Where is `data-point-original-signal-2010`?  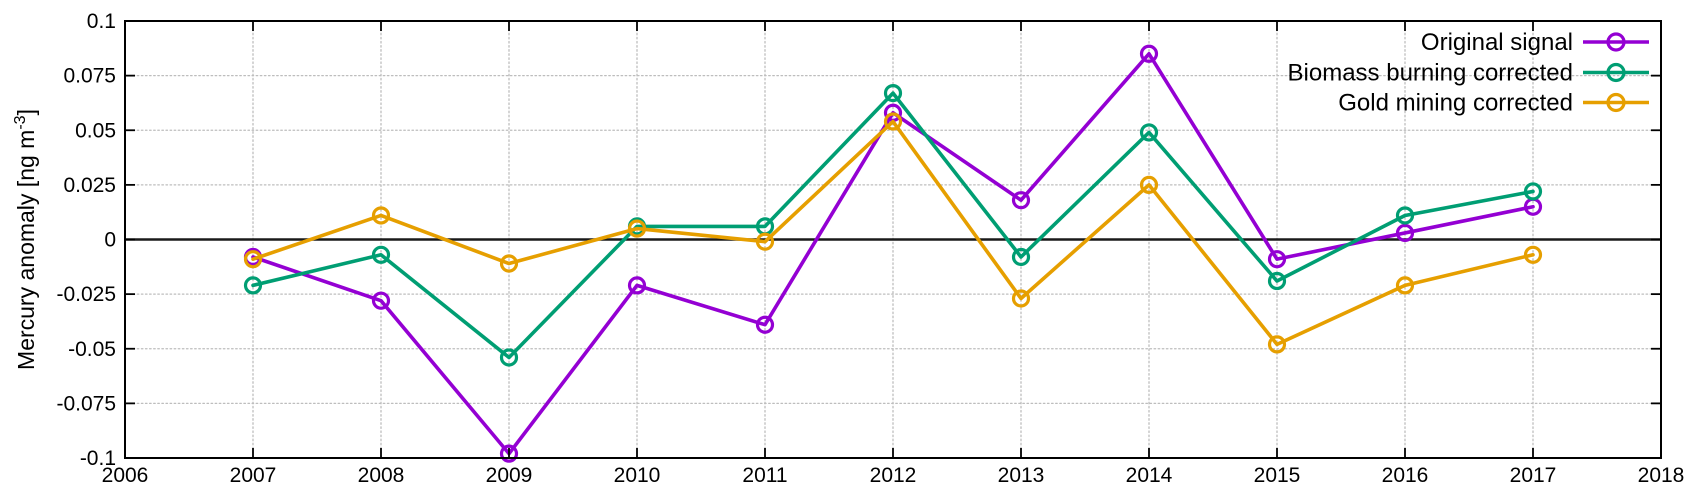 data-point-original-signal-2010 is located at coordinates (637, 285).